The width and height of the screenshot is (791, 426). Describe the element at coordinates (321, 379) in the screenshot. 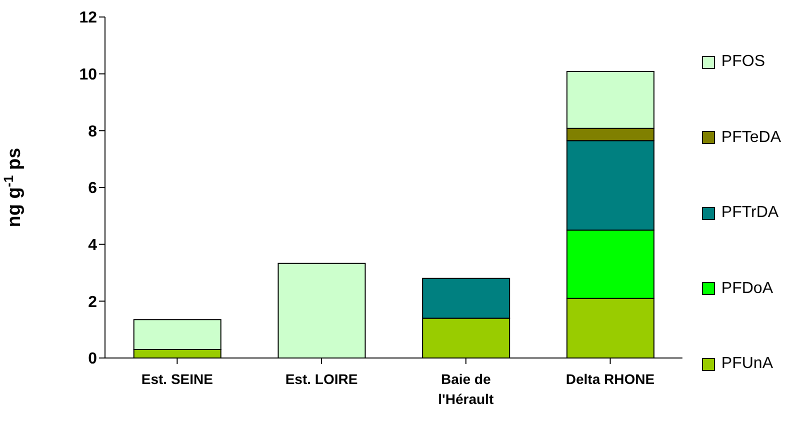

I see `x-tick-label: Est. LOIRE` at that location.